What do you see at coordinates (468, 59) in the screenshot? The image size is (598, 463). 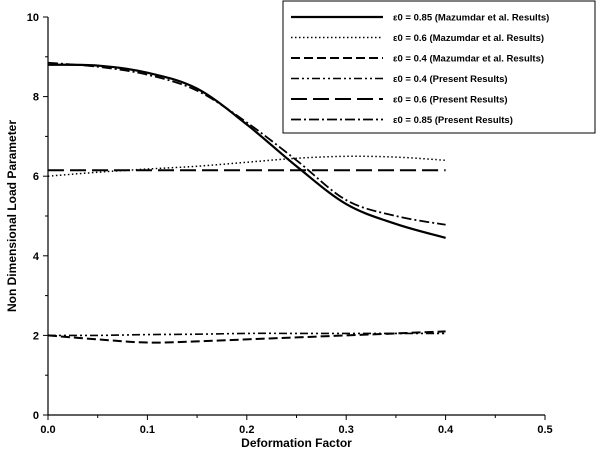 I see `legend-entry-label: ε0 = 0.4 (Mazumdar et al. Results)` at bounding box center [468, 59].